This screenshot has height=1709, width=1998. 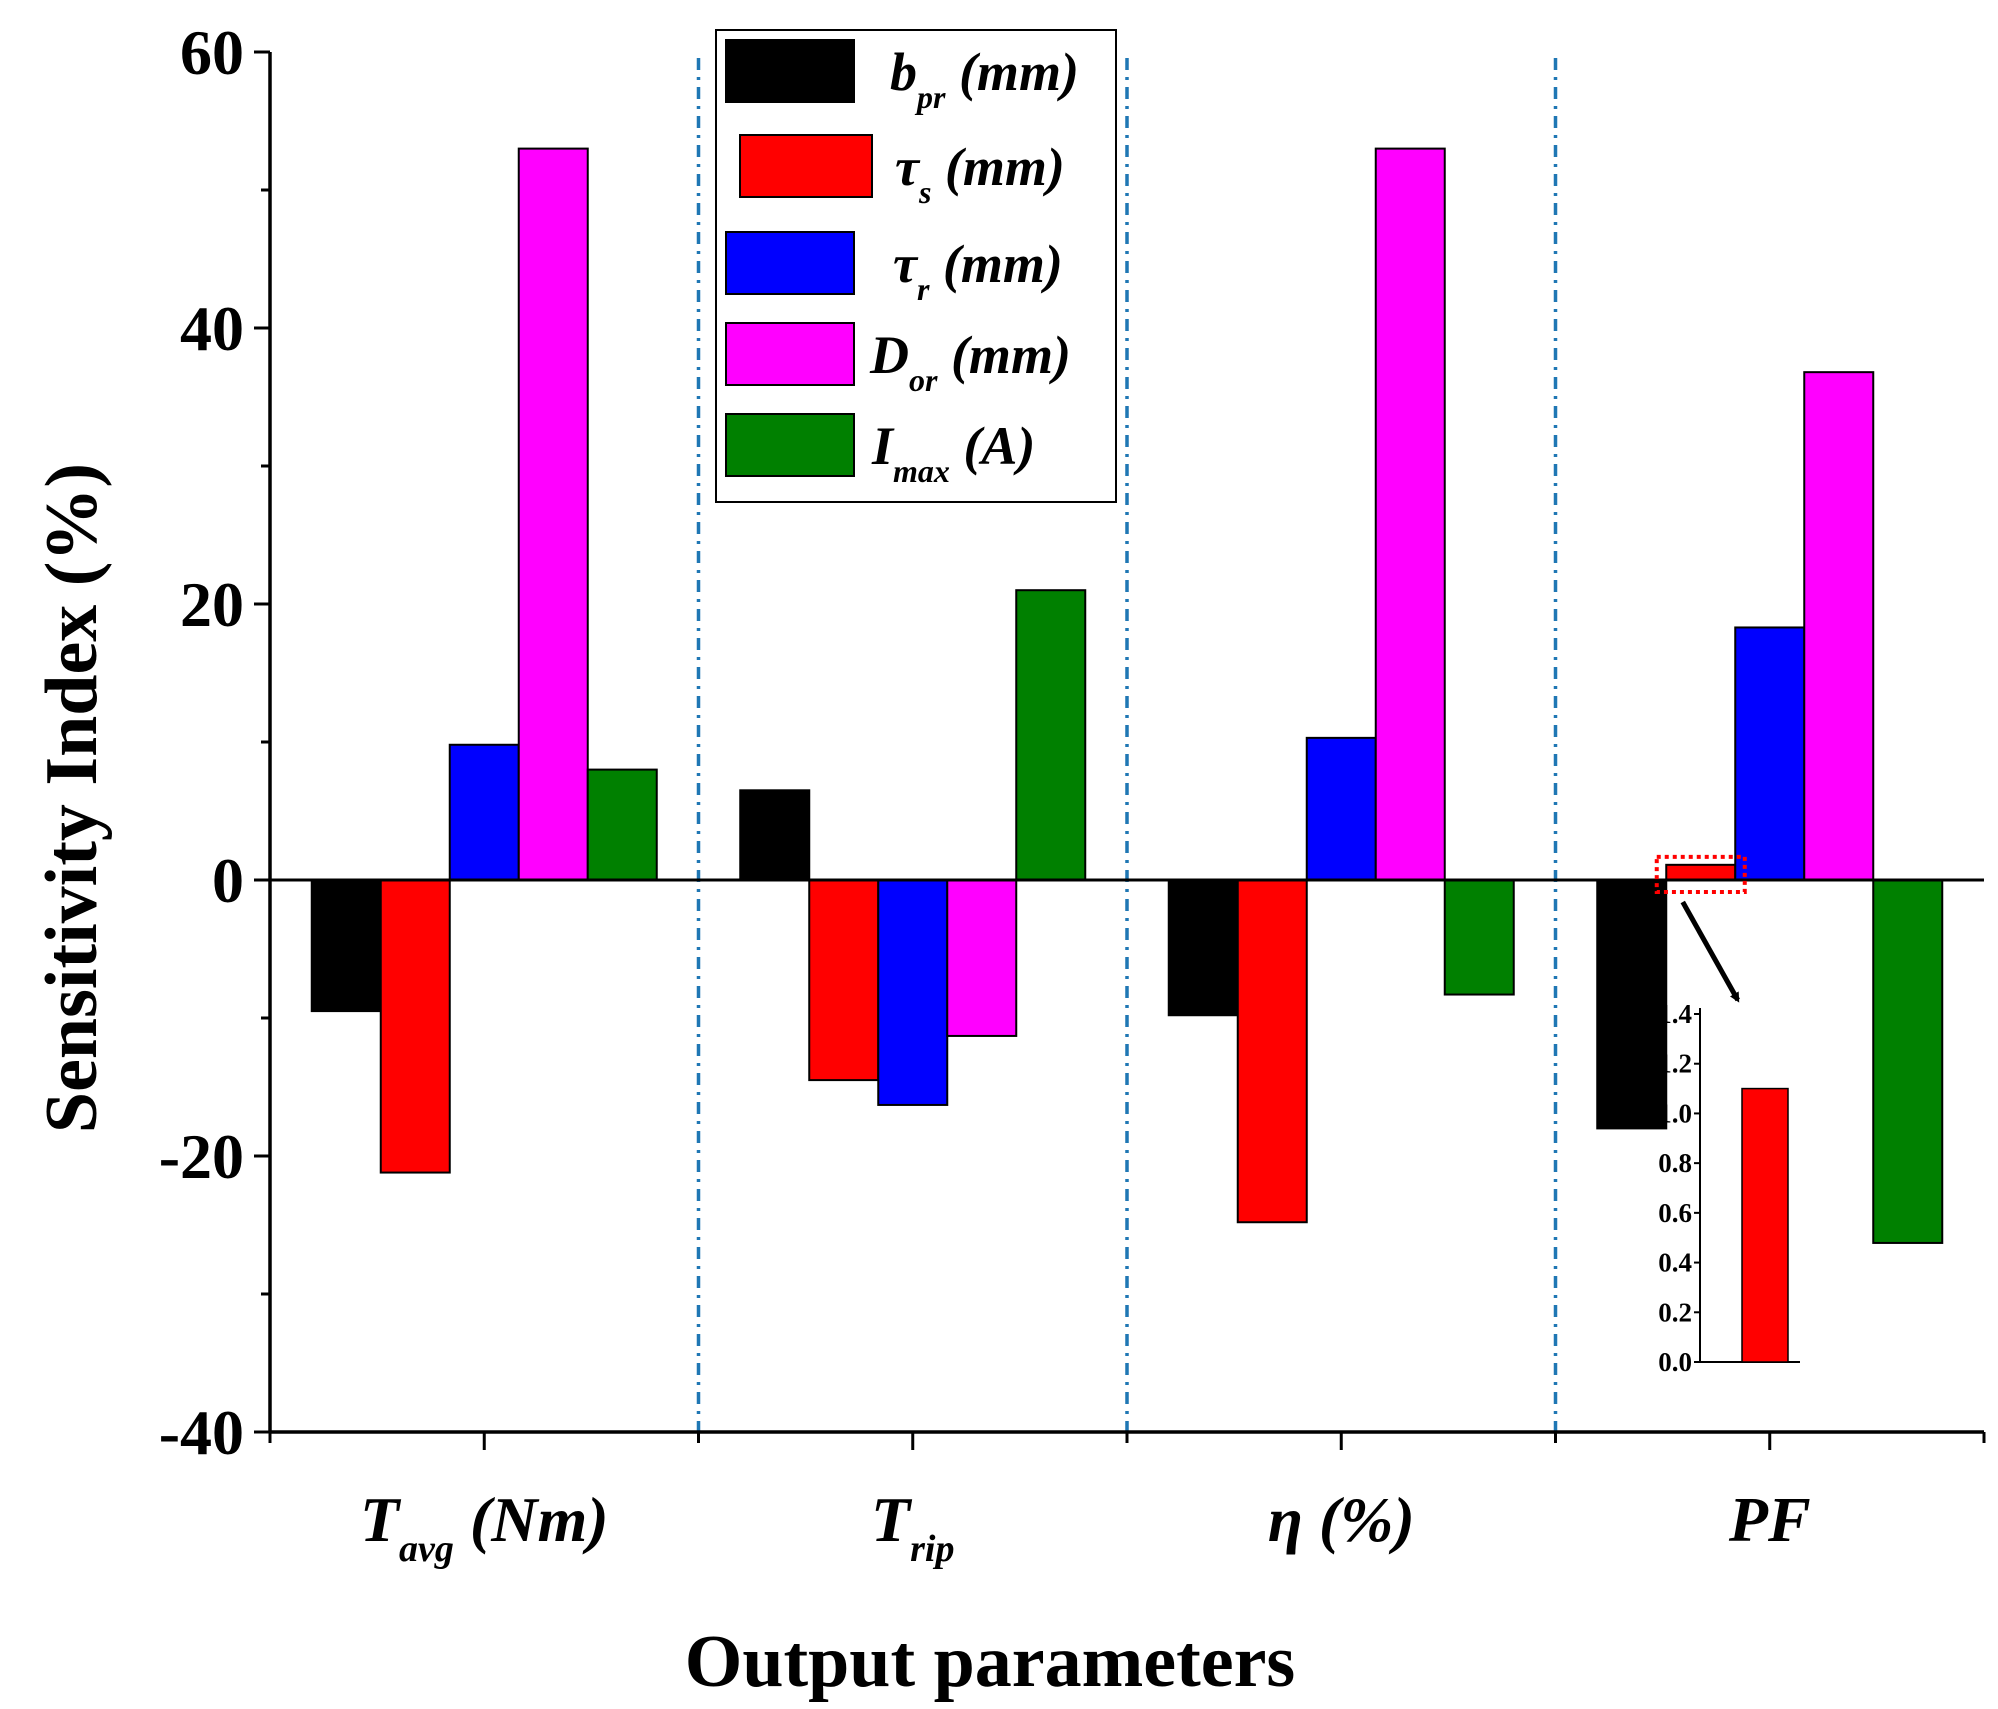 I want to click on inset-zoom-chart: 0.0 0.2 0.4 0.6 0.8 1.0 1.2 1.4, so click(x=1727, y=1115).